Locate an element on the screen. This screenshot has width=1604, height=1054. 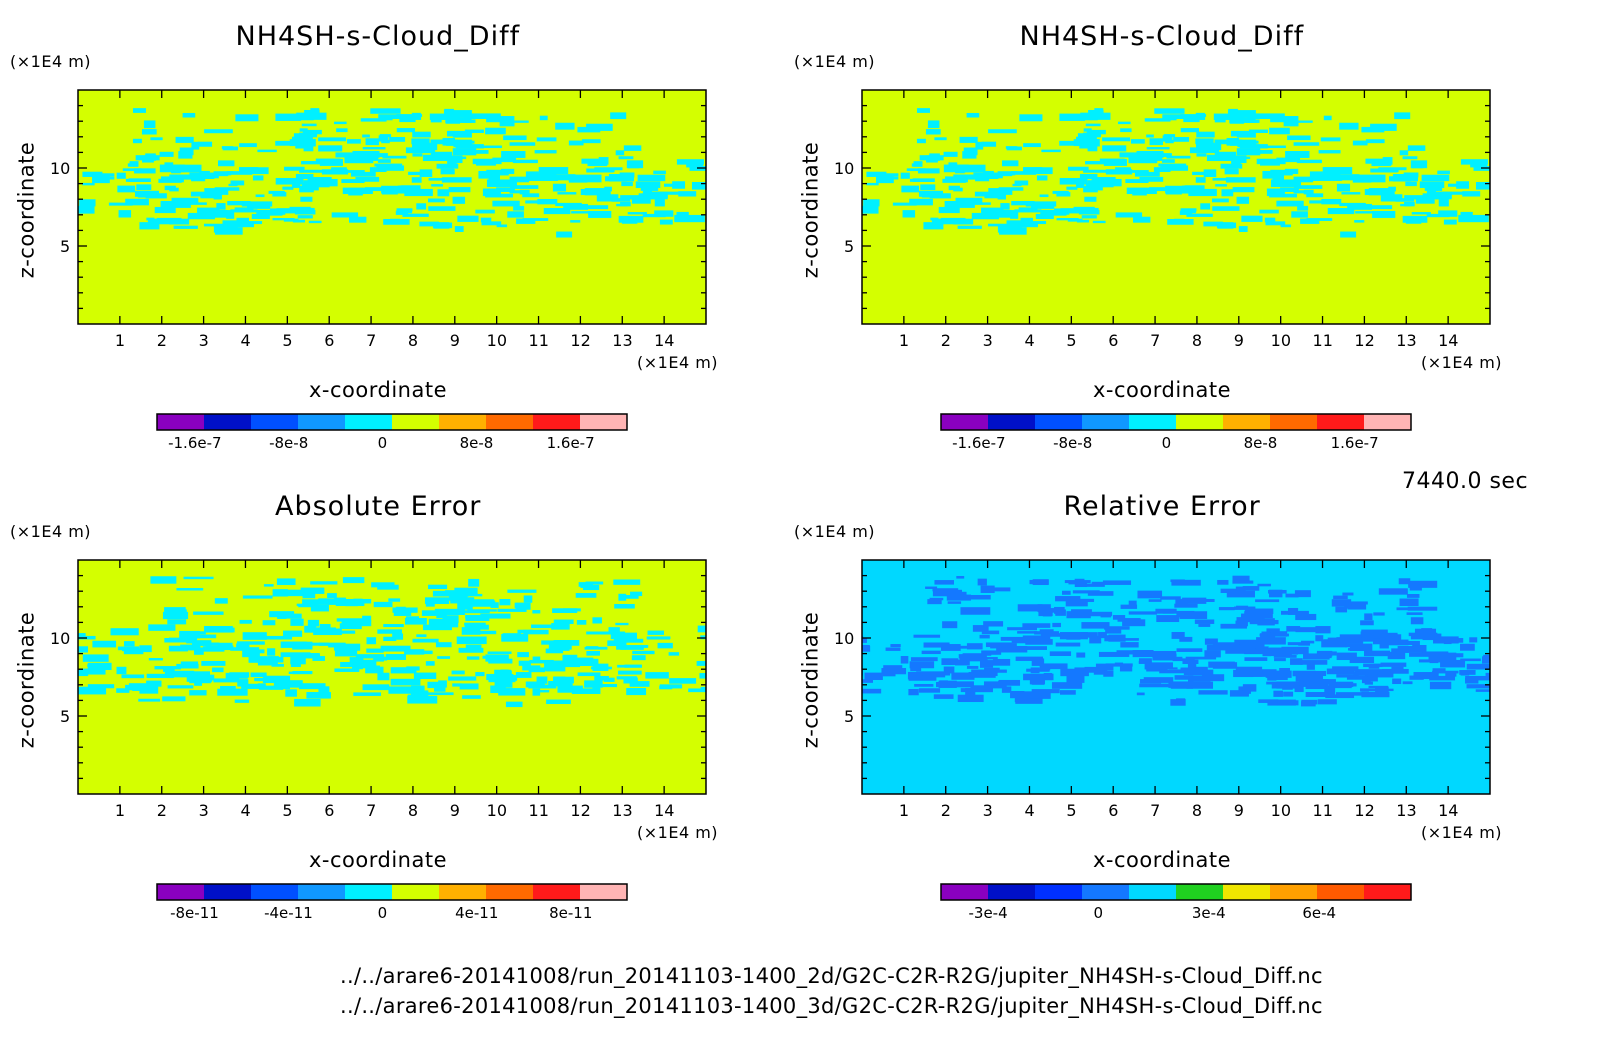
x-axis-label: x-coordinate is located at coordinates (378, 390).